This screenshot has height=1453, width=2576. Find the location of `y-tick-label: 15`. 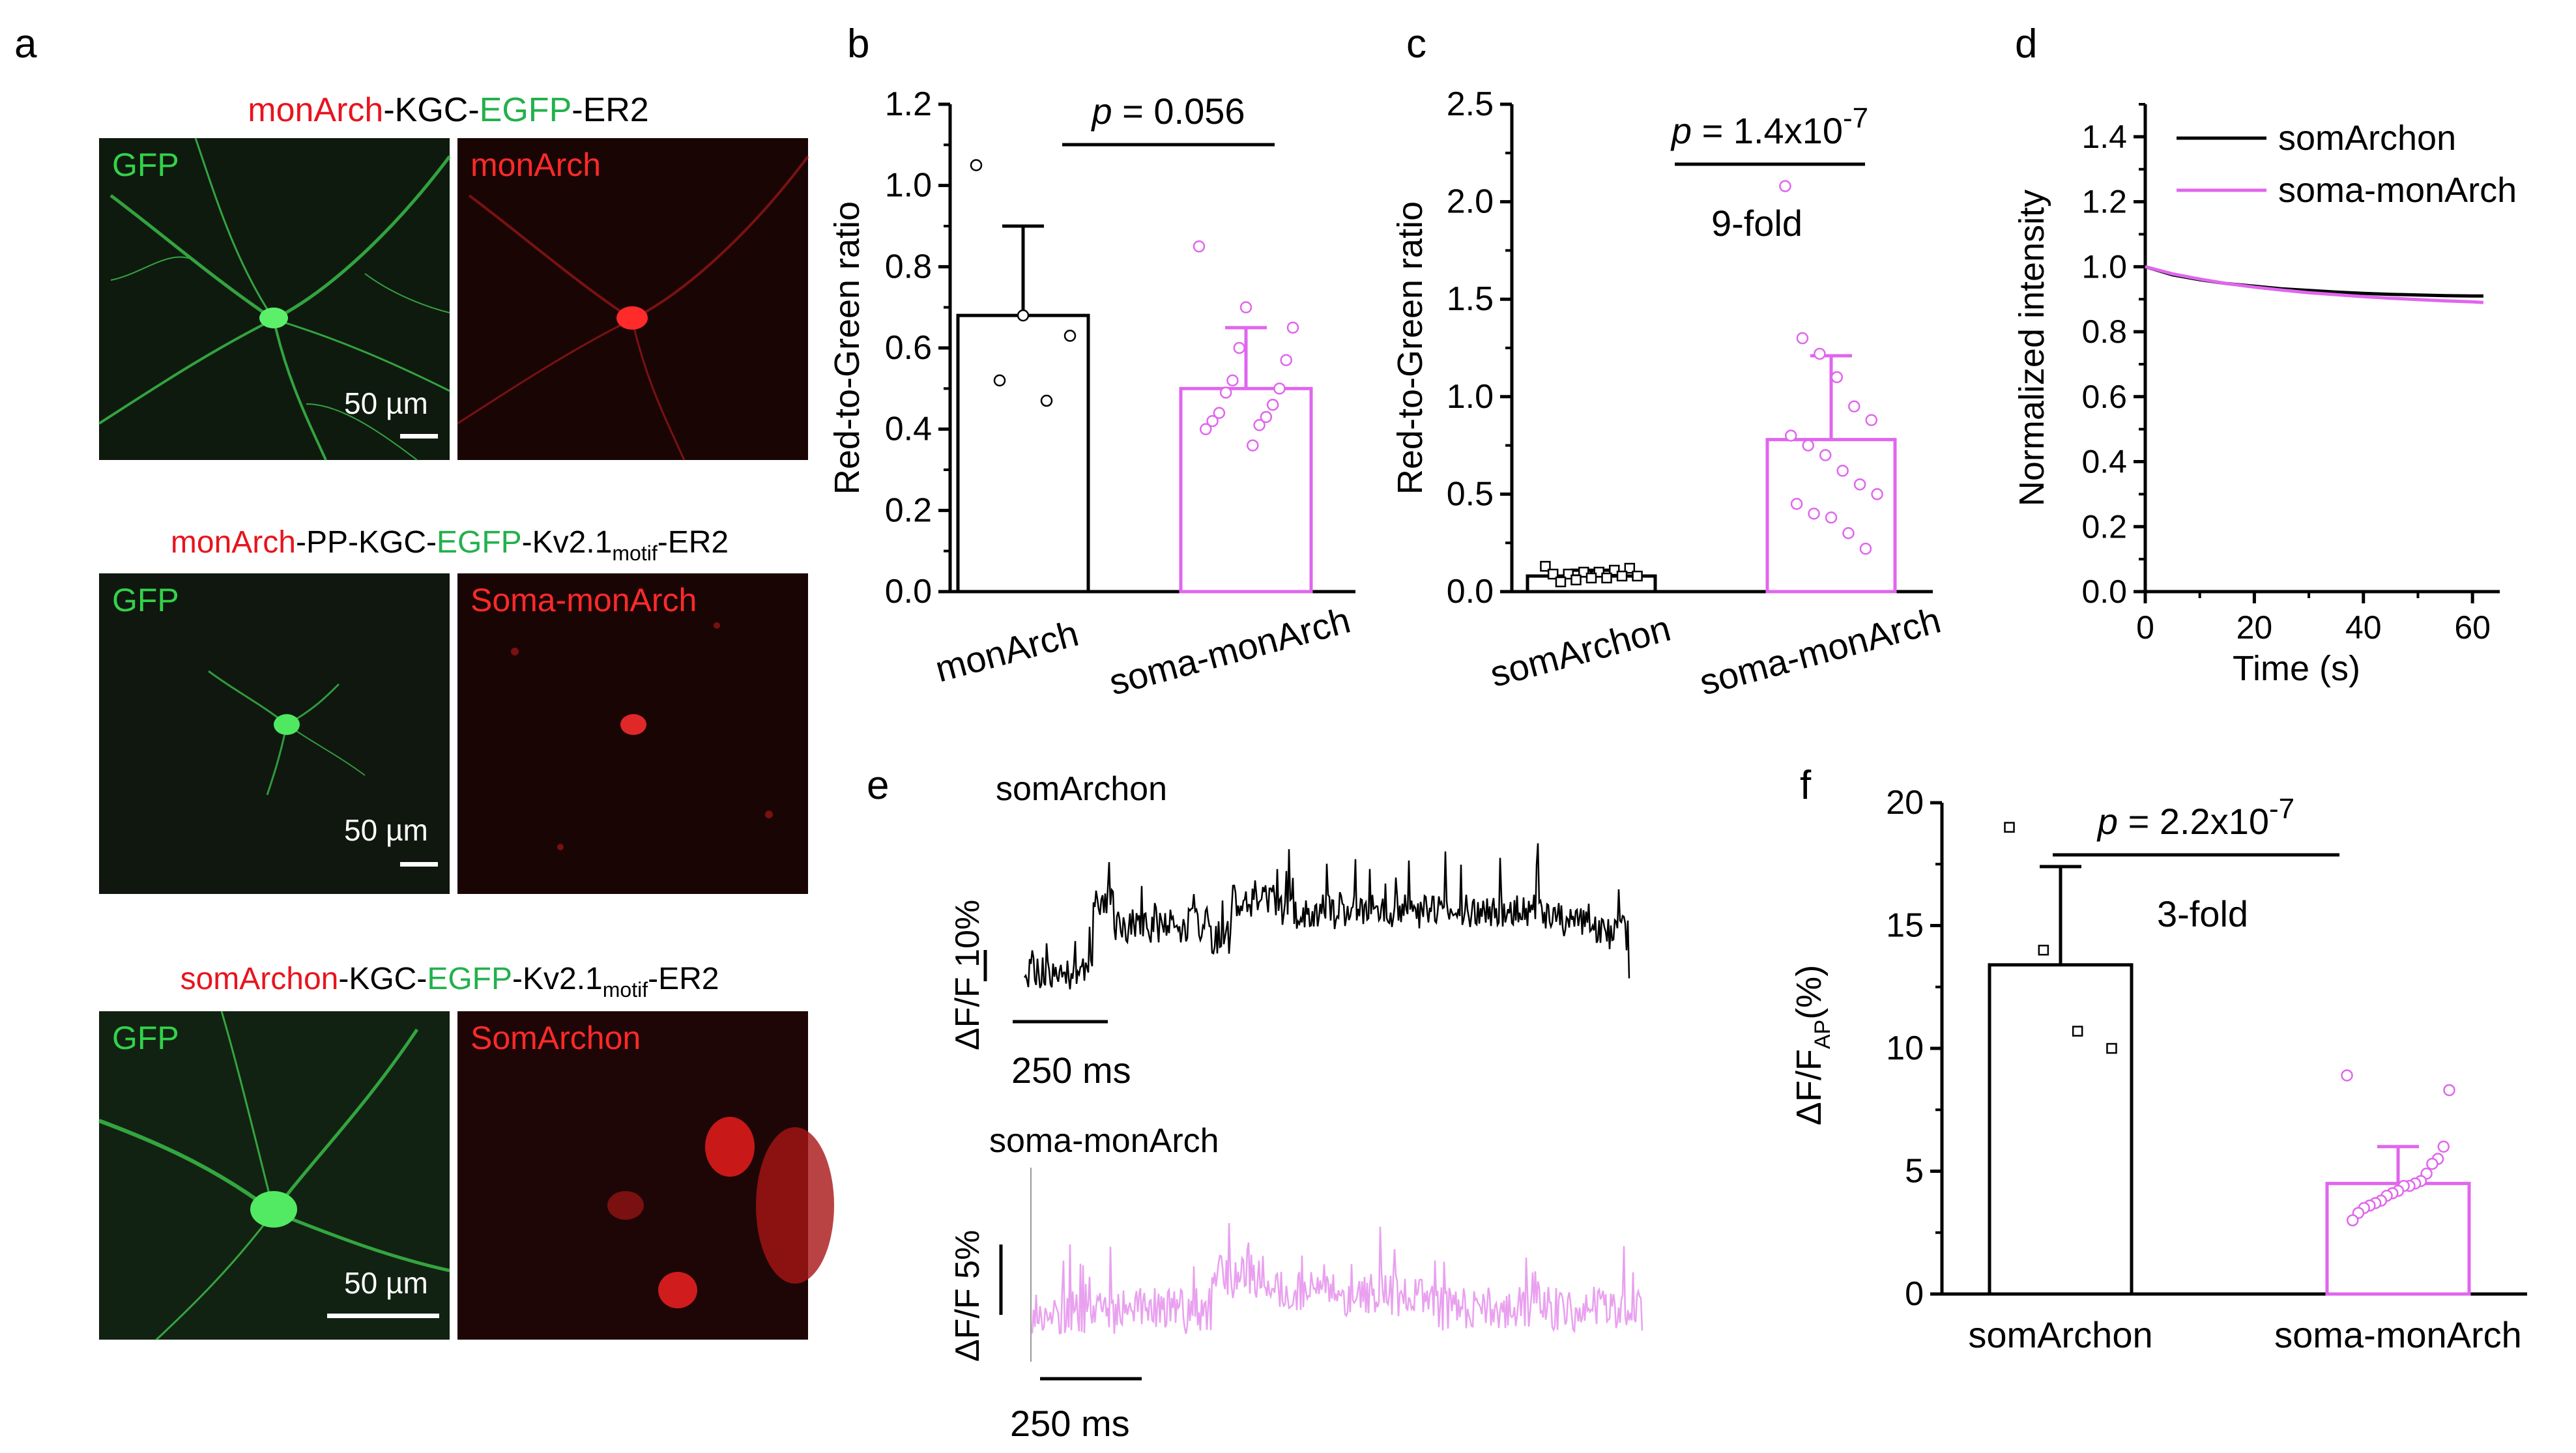

y-tick-label: 15 is located at coordinates (1905, 926).